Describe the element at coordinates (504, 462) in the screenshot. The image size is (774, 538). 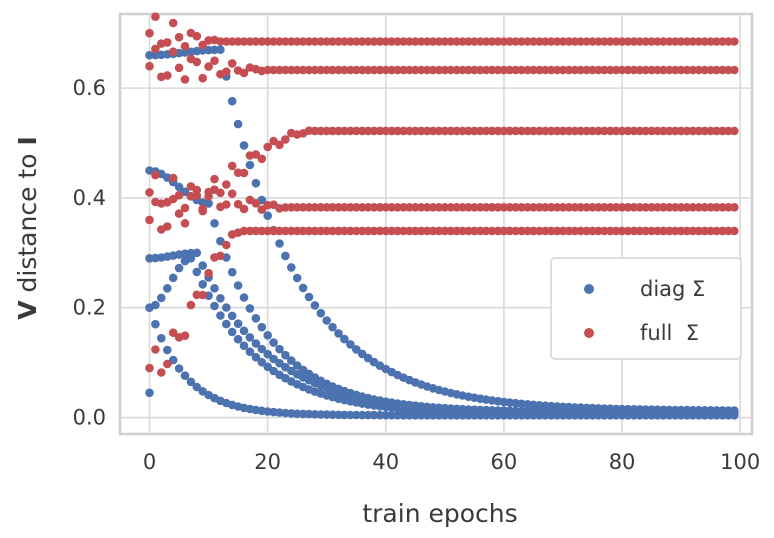
I see `x-tick-label: 60` at that location.